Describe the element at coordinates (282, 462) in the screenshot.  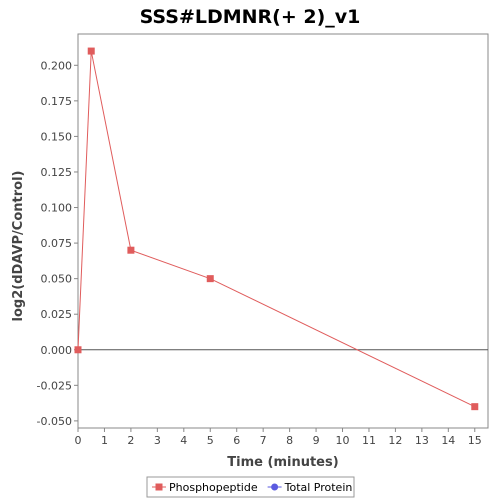
I see `x-axis-label: Time (minutes)` at that location.